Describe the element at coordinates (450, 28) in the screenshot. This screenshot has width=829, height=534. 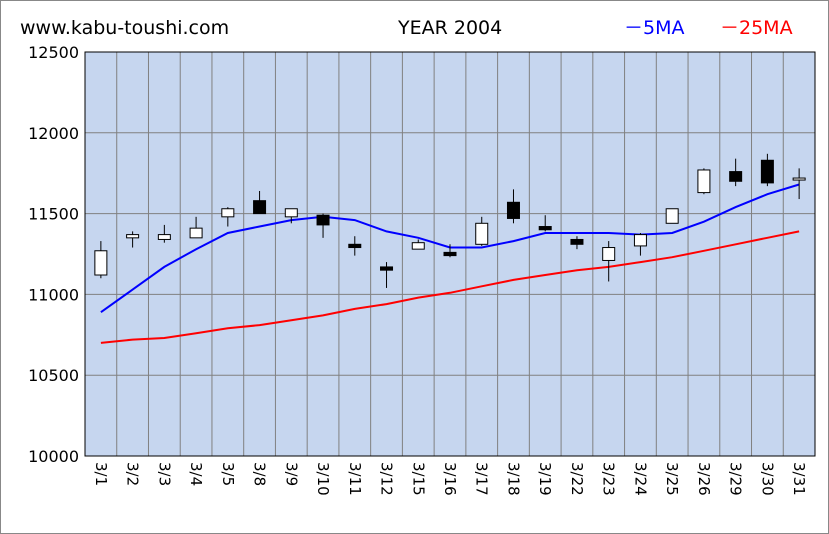
I see `chart-title: YEAR 2004` at that location.